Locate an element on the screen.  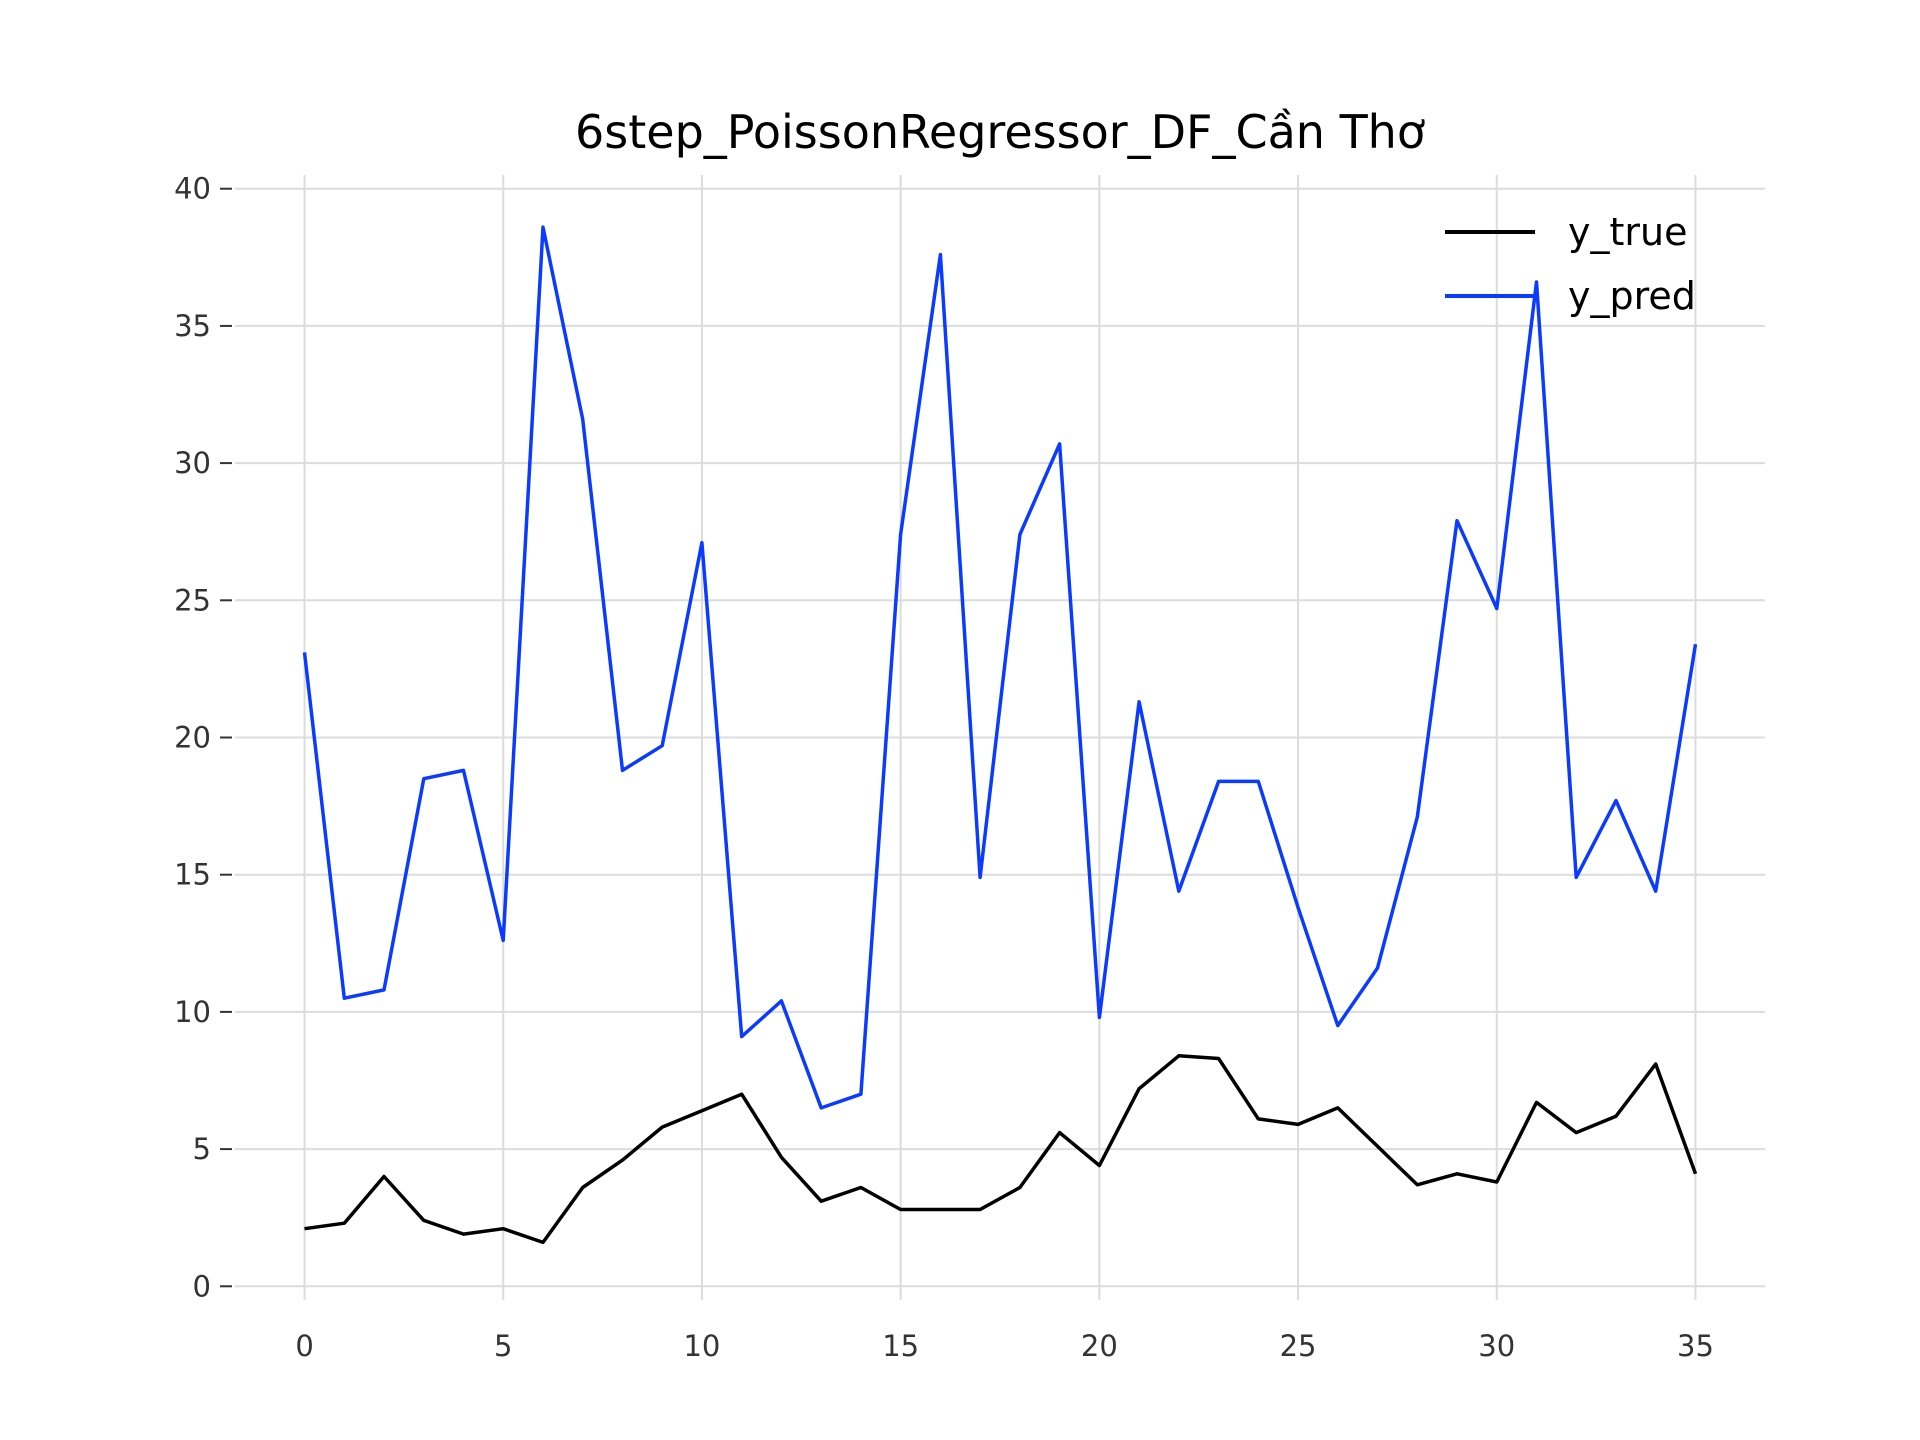
legend-label-y-true: y_true is located at coordinates (1627, 232).